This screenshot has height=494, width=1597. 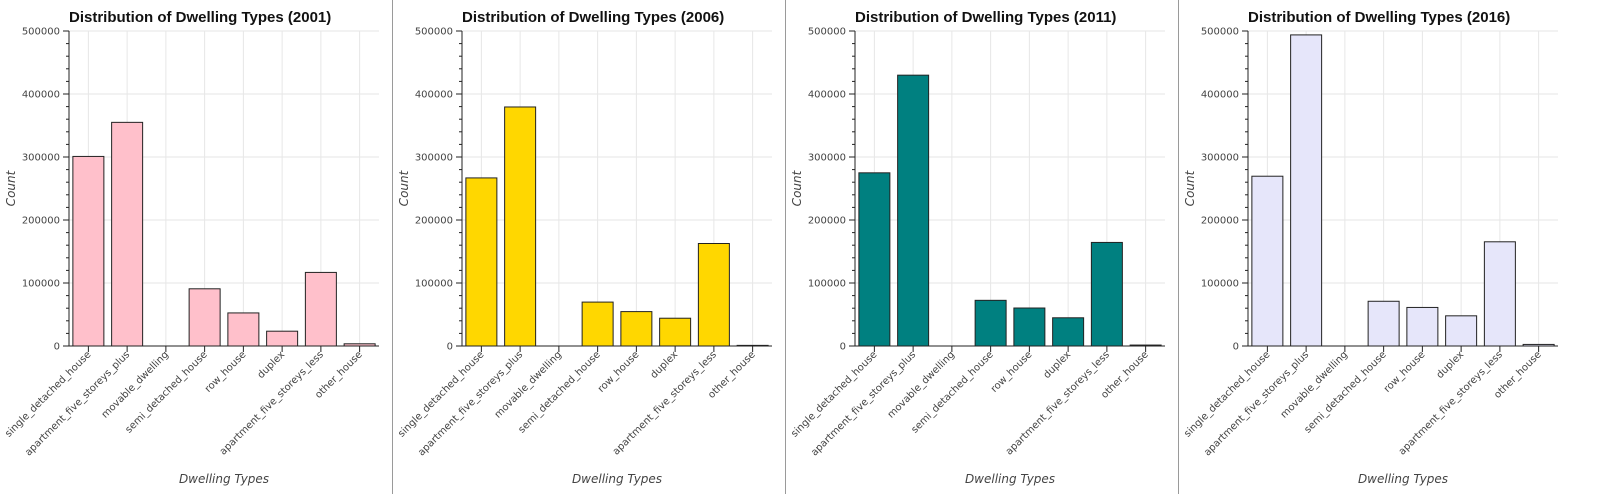 I want to click on chart-title: Distribution of Dwelling Types (2001), so click(x=200, y=17).